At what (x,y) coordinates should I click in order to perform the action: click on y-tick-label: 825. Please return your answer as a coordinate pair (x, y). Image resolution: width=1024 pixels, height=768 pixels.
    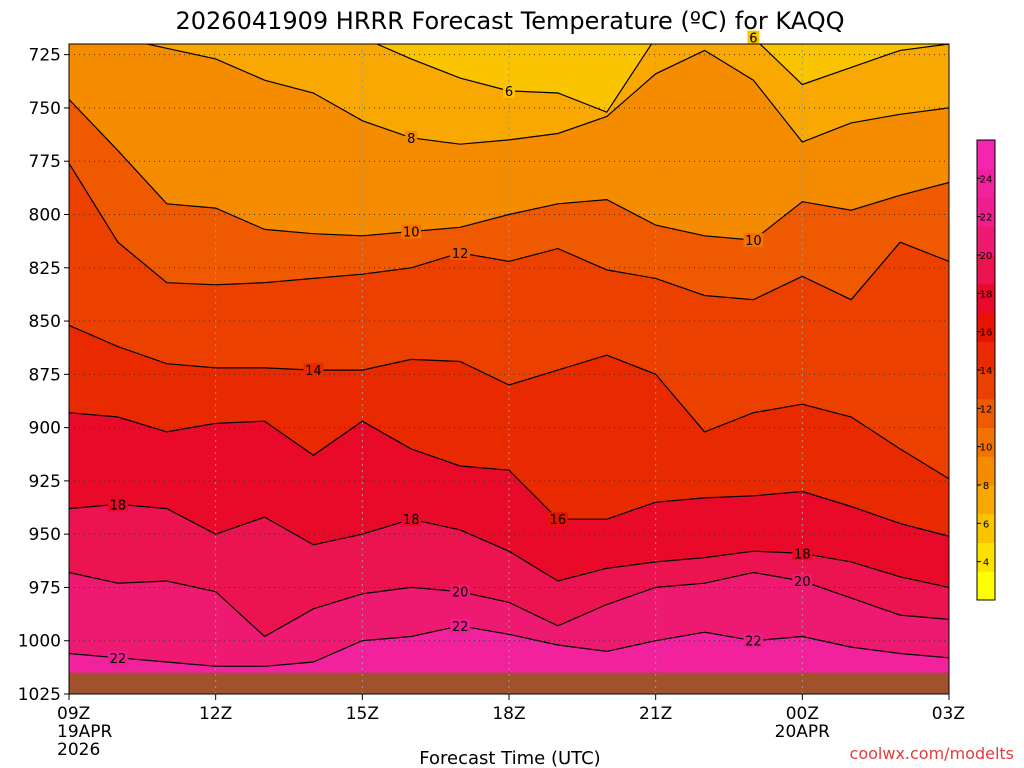
    Looking at the image, I should click on (45, 269).